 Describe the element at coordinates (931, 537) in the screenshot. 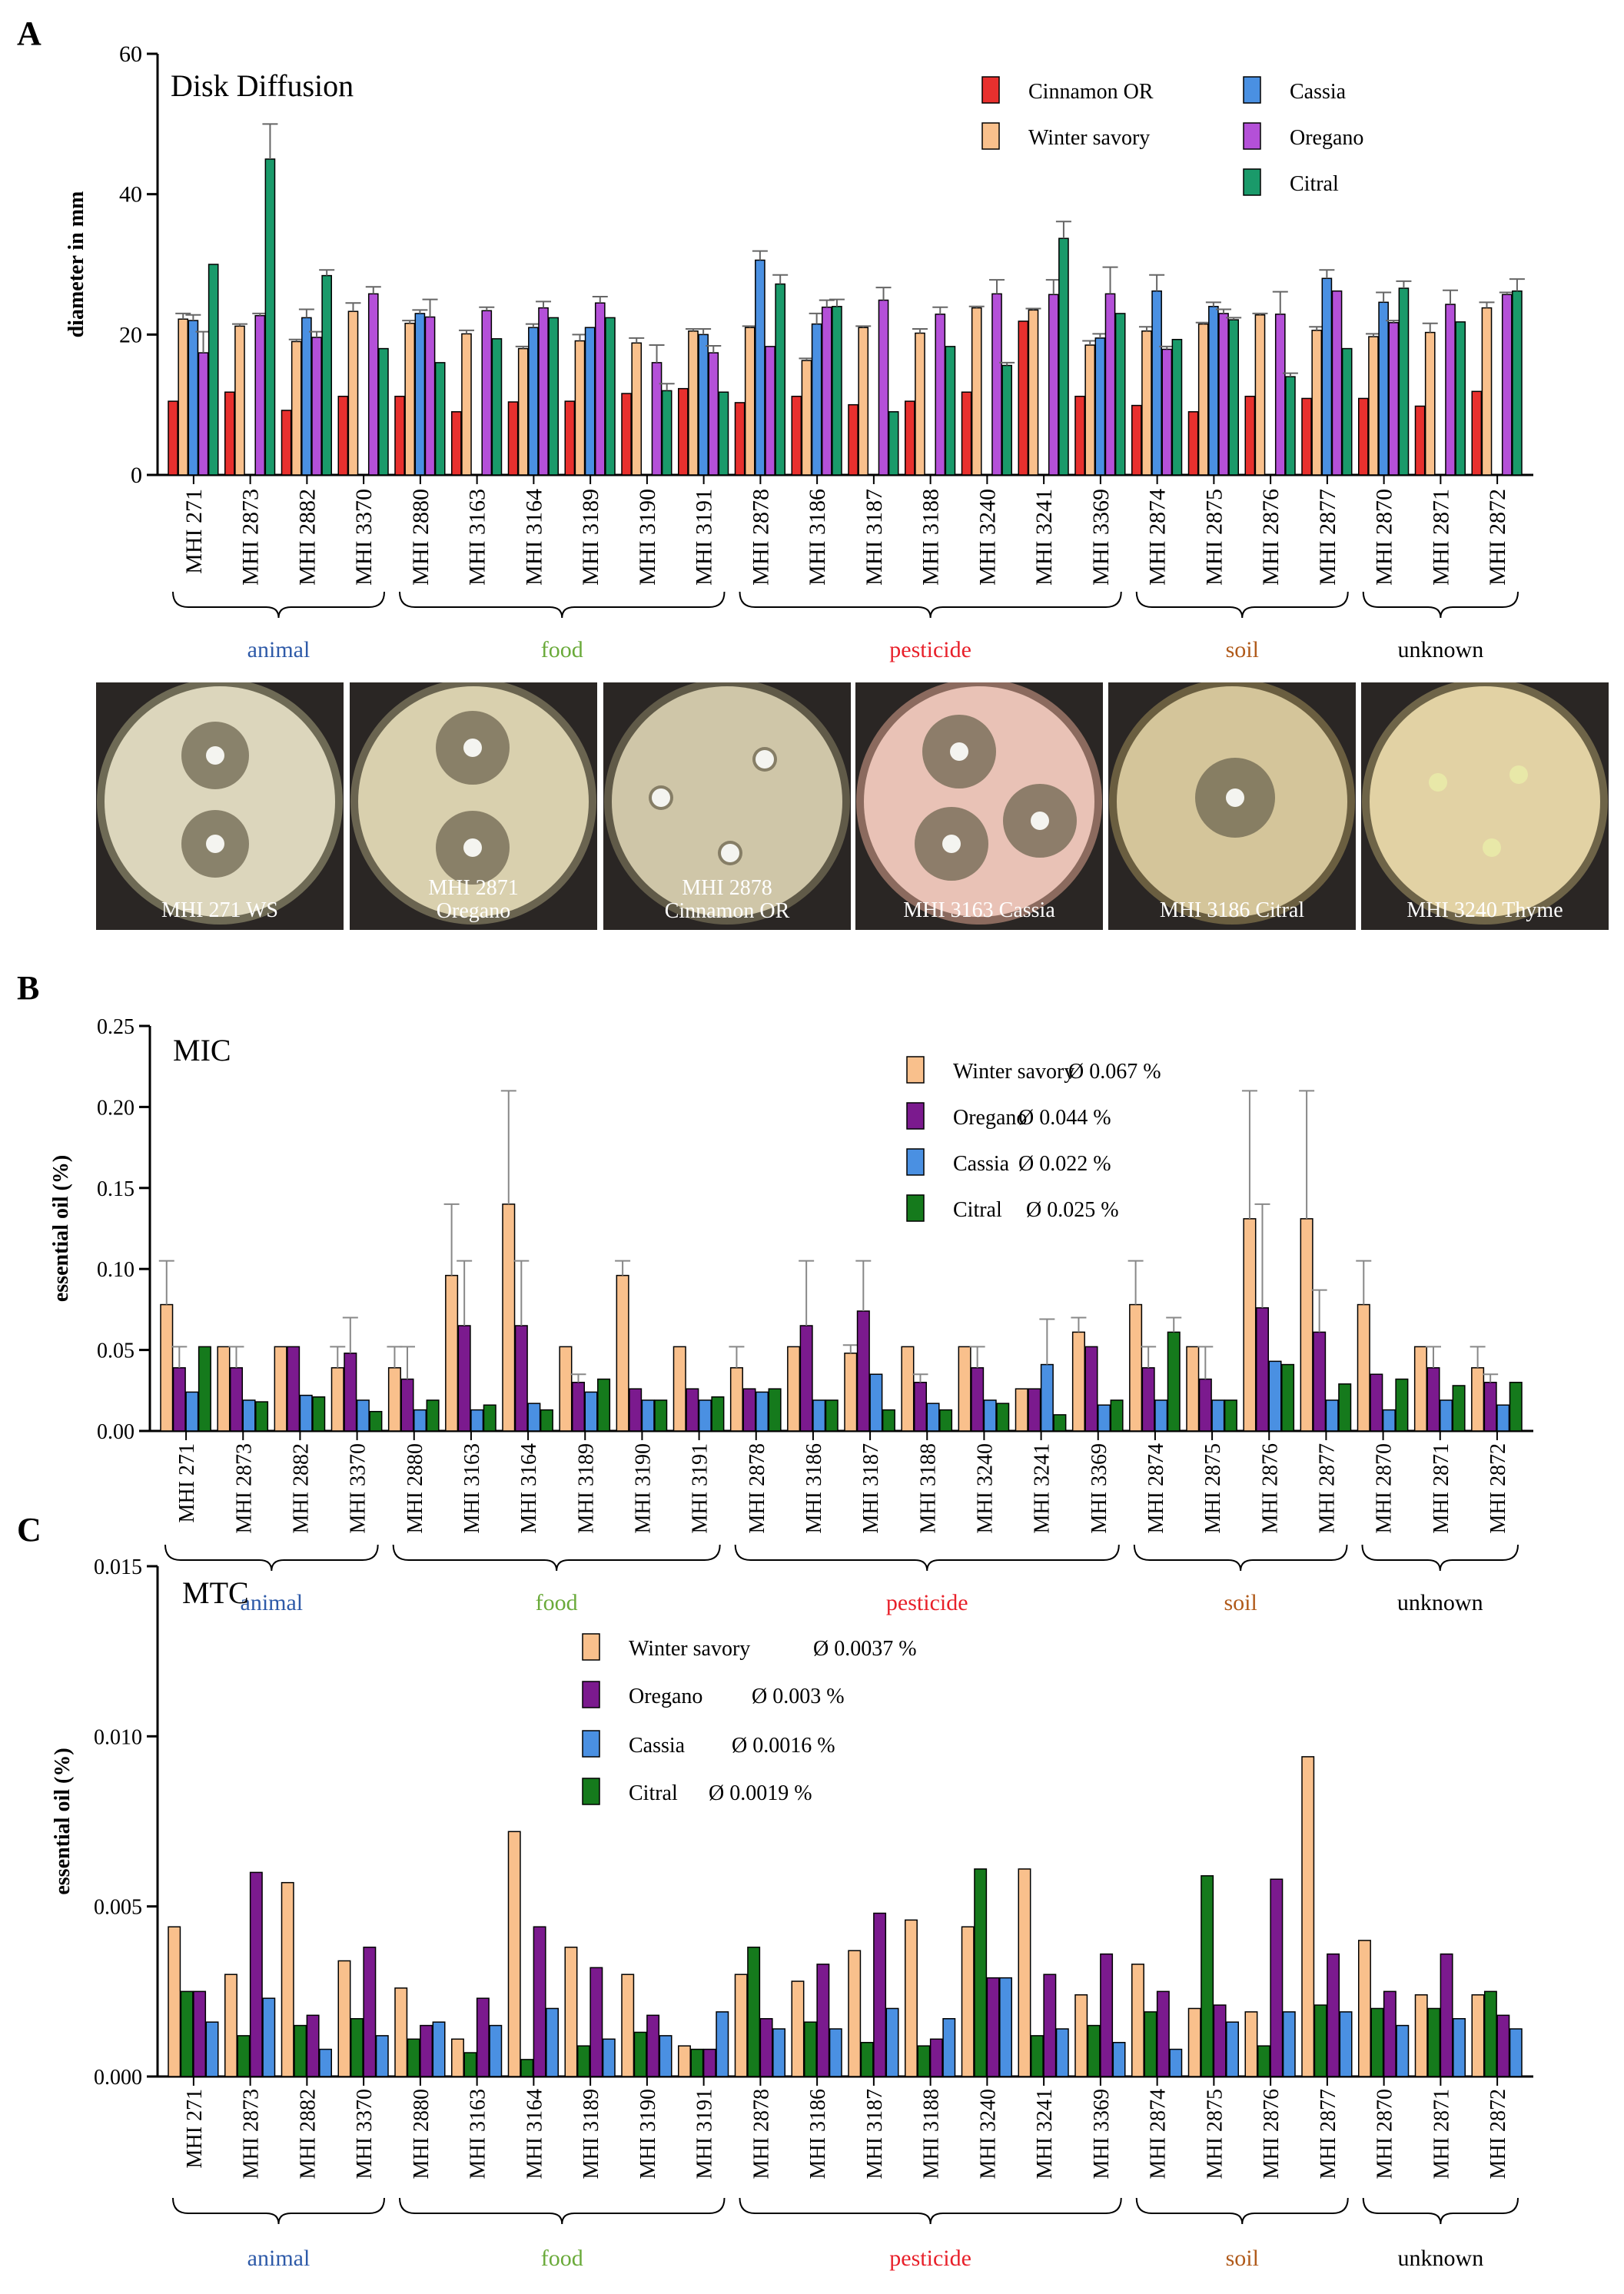

I see `x-tick-label: MHI 3188` at that location.